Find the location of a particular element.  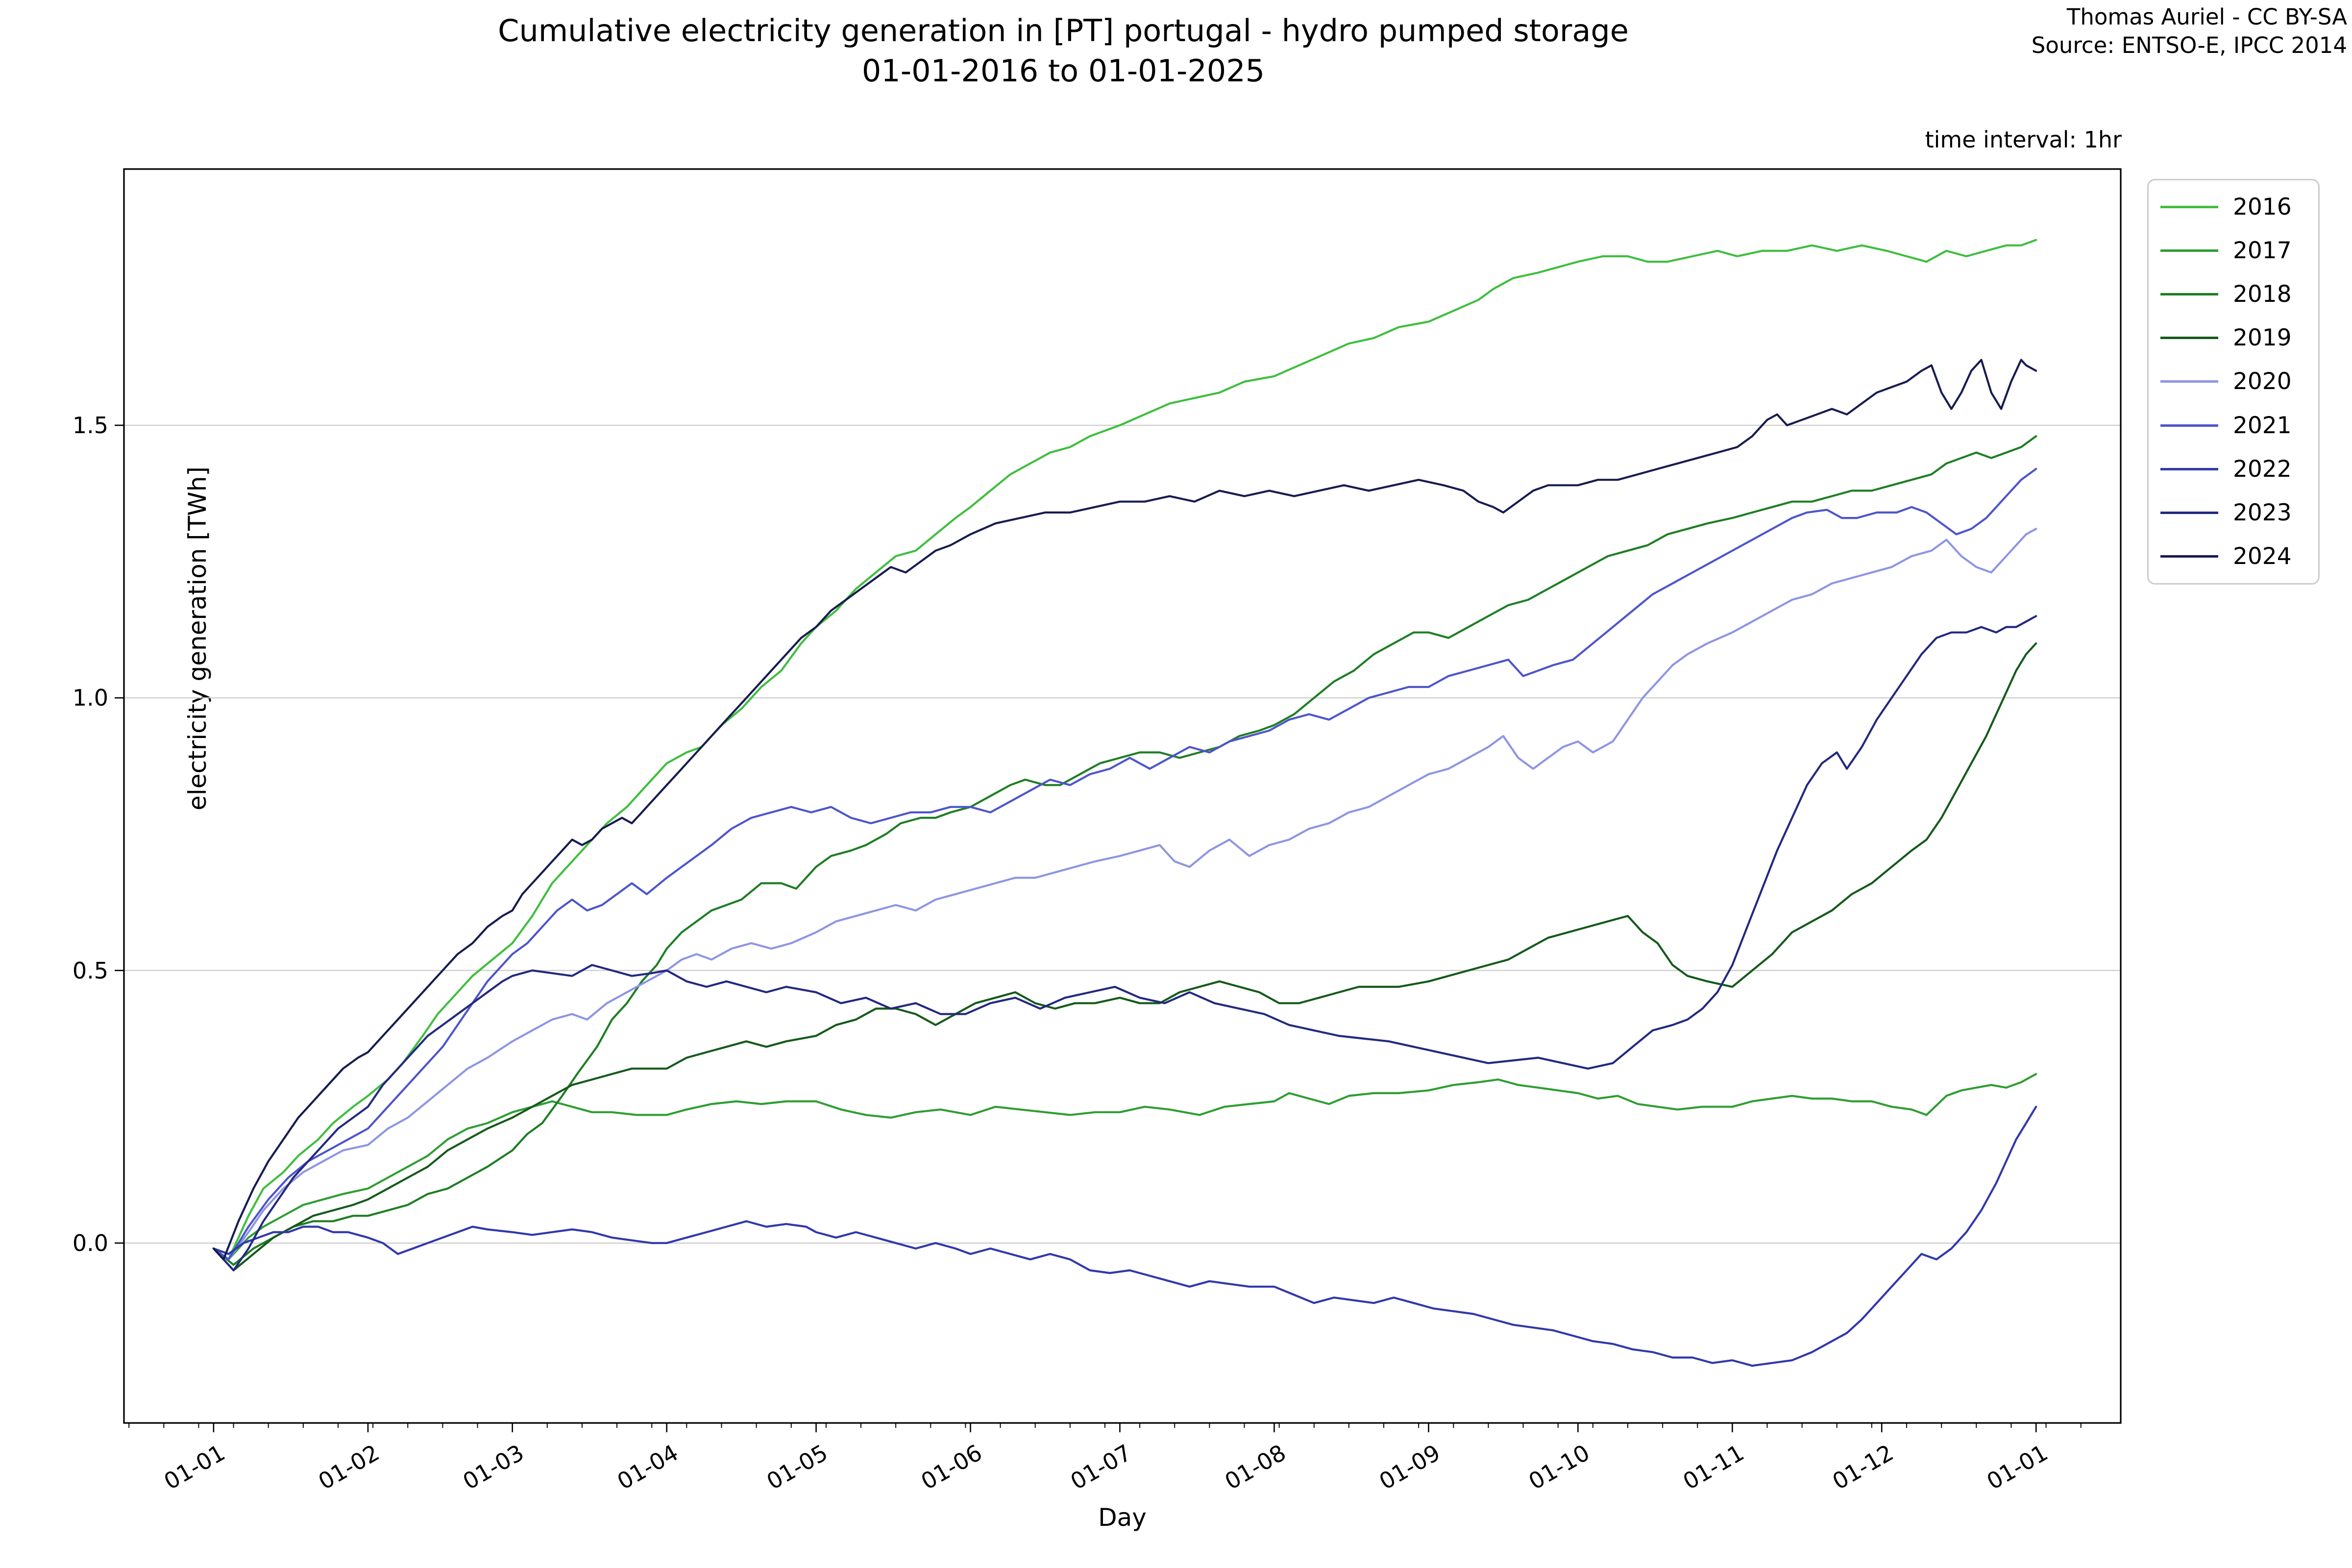

credit-source: Source: ENTSO-E, IPCC 2014 is located at coordinates (2189, 45).